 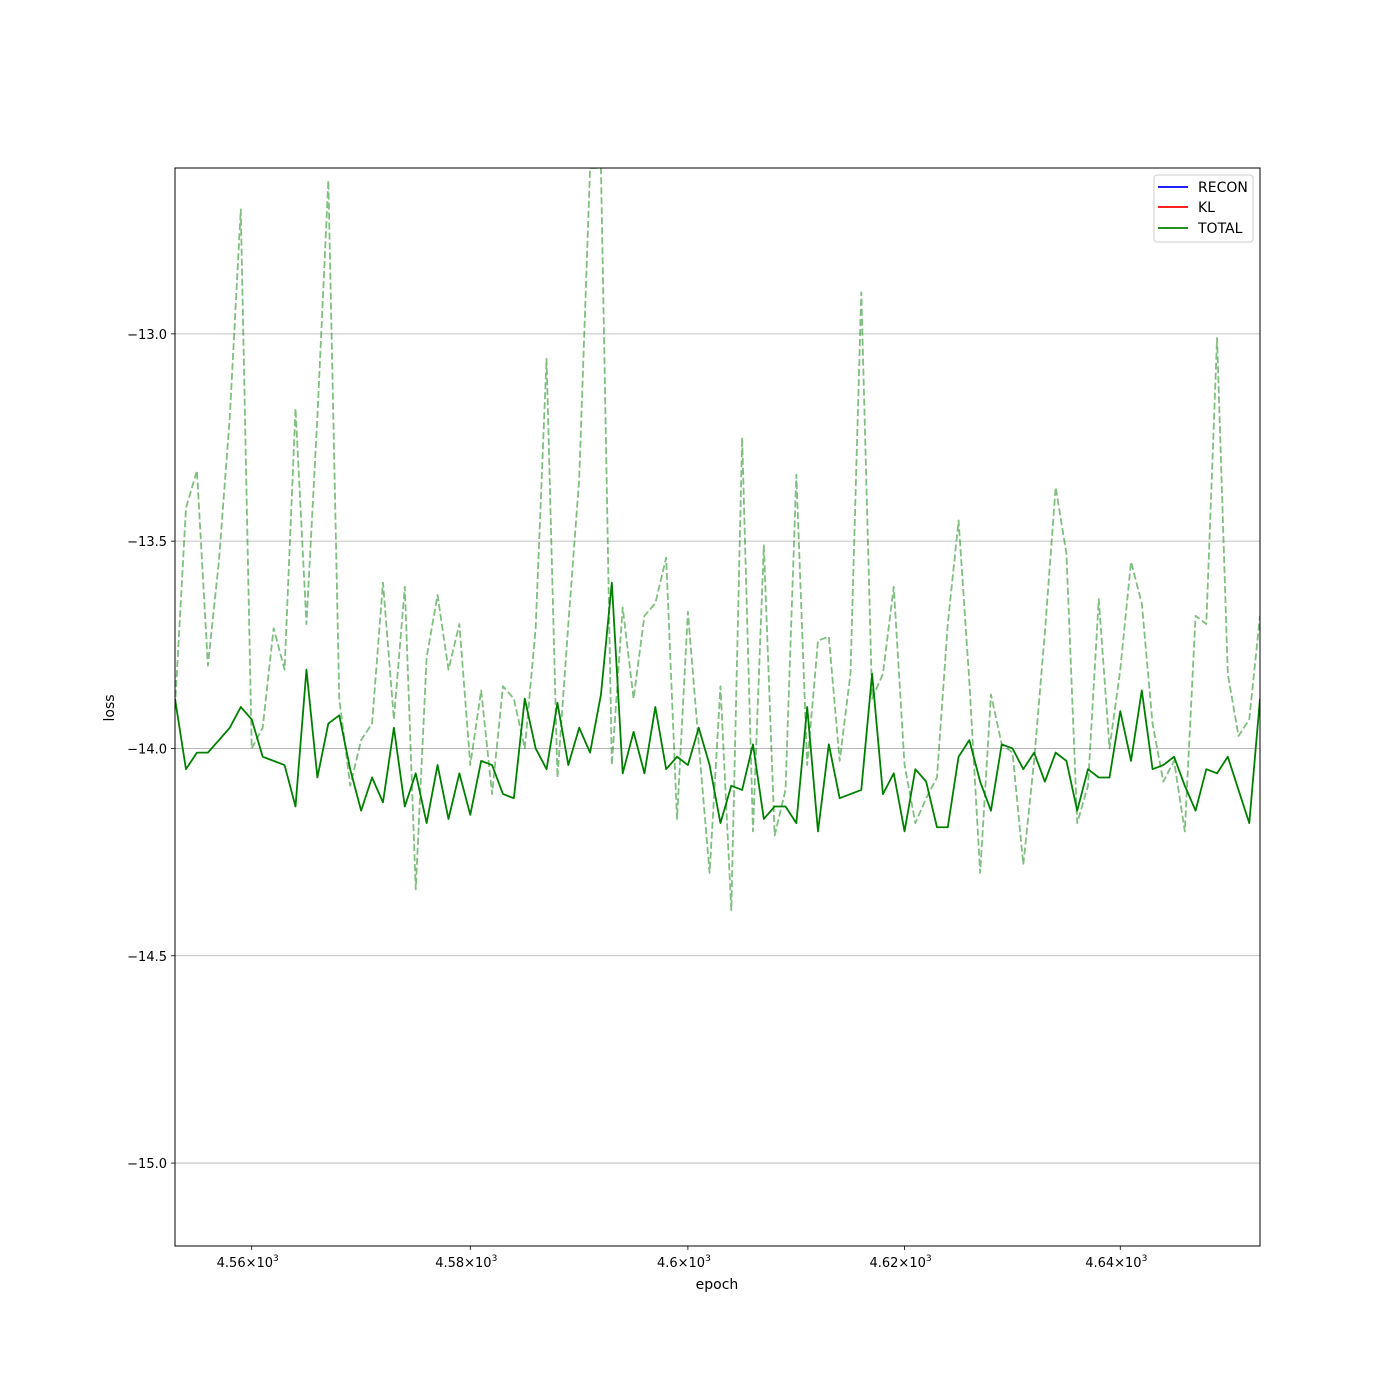 I want to click on x-axis: 4.56×103 4.58×103 4.6×103 4.62×103 4.64×103, so click(x=682, y=1258).